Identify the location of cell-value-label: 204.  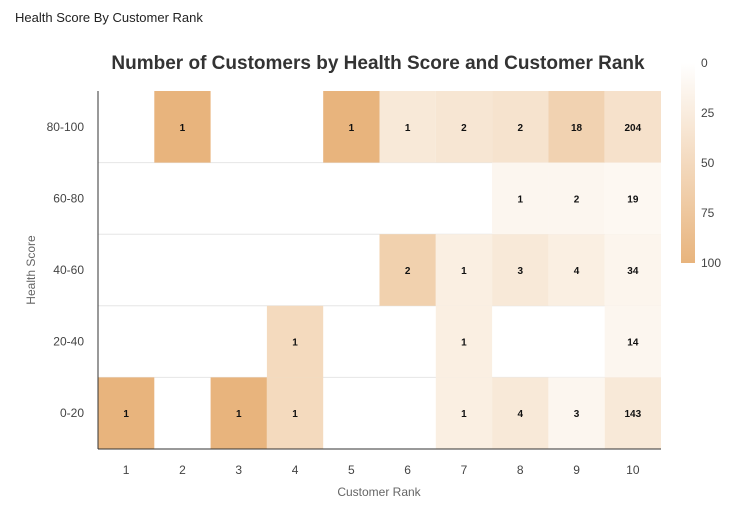
(633, 128).